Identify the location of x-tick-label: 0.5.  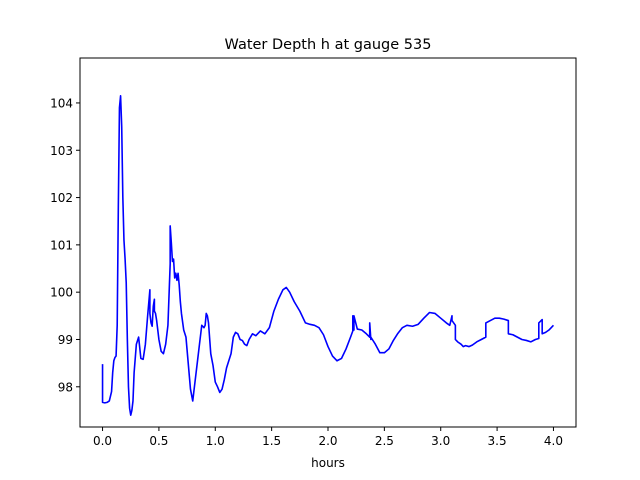
(158, 441).